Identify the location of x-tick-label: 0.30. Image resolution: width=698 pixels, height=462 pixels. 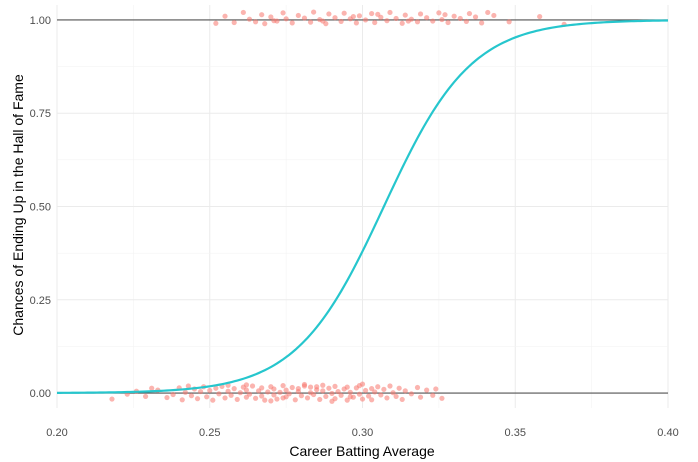
(362, 433).